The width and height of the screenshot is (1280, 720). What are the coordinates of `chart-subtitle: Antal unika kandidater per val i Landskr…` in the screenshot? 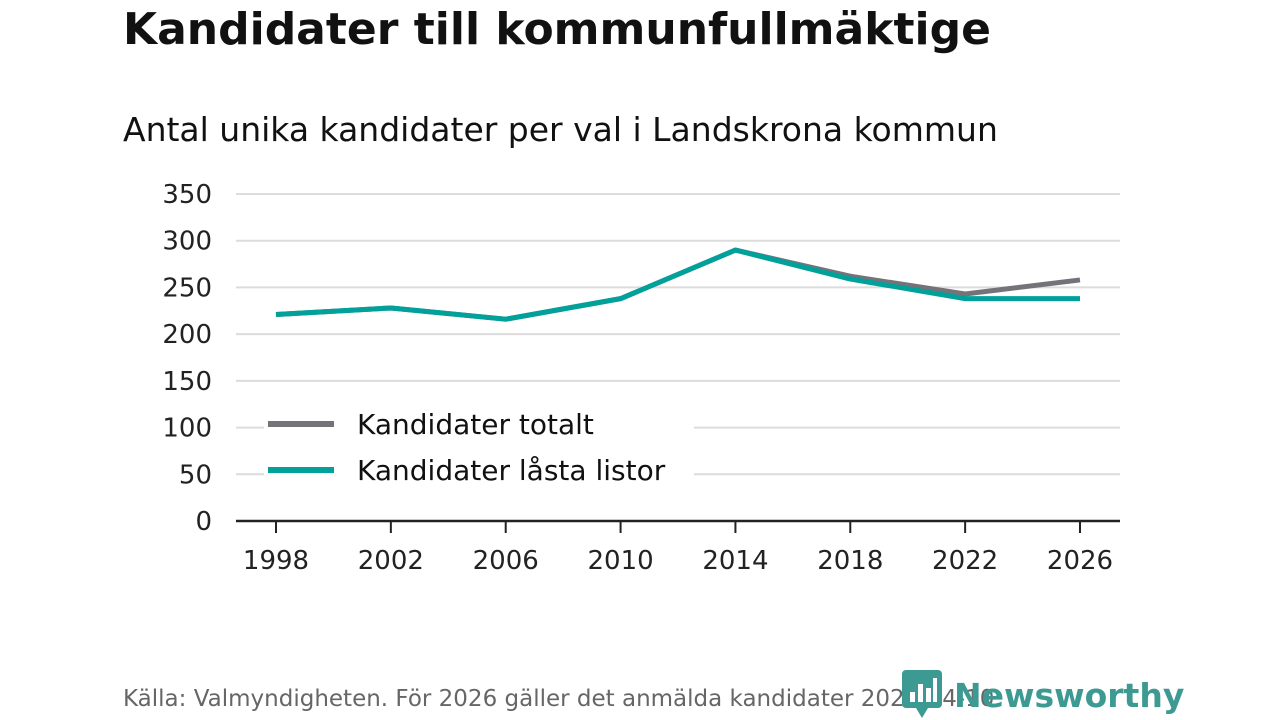 It's located at (560, 129).